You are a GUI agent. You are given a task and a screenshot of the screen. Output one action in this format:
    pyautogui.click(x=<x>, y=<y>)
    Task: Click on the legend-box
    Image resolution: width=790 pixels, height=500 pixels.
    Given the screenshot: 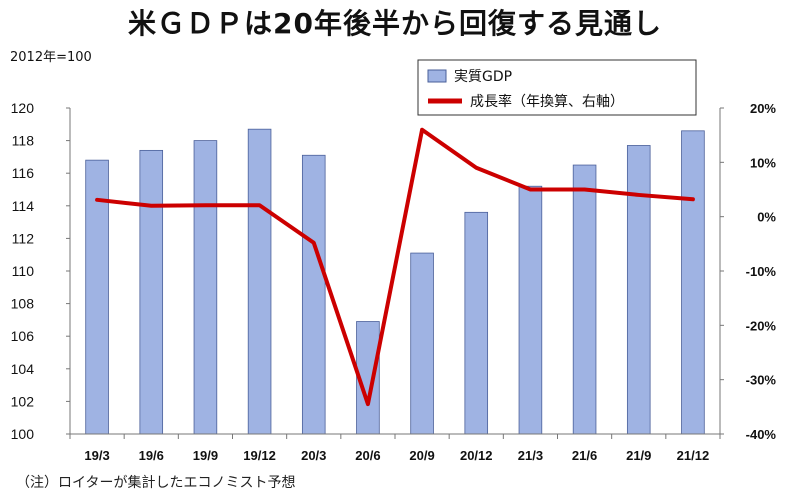 What is the action you would take?
    pyautogui.click(x=557, y=87)
    